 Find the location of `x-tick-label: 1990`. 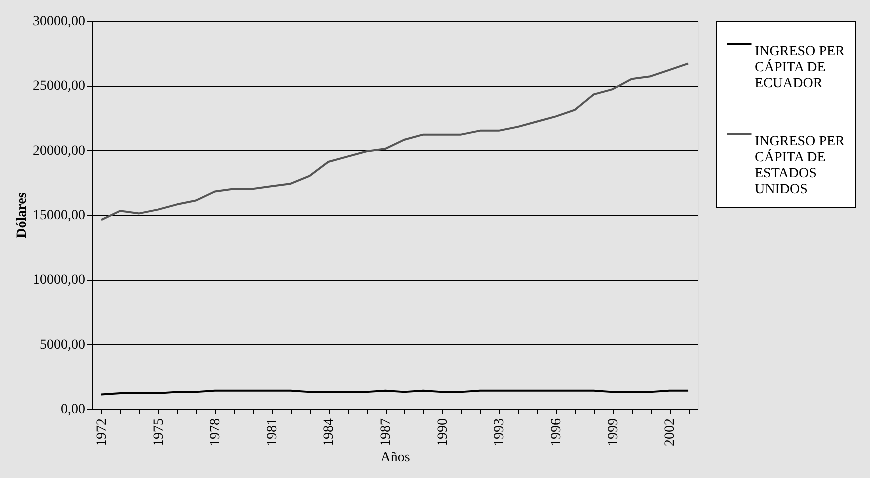

x-tick-label: 1990 is located at coordinates (443, 432).